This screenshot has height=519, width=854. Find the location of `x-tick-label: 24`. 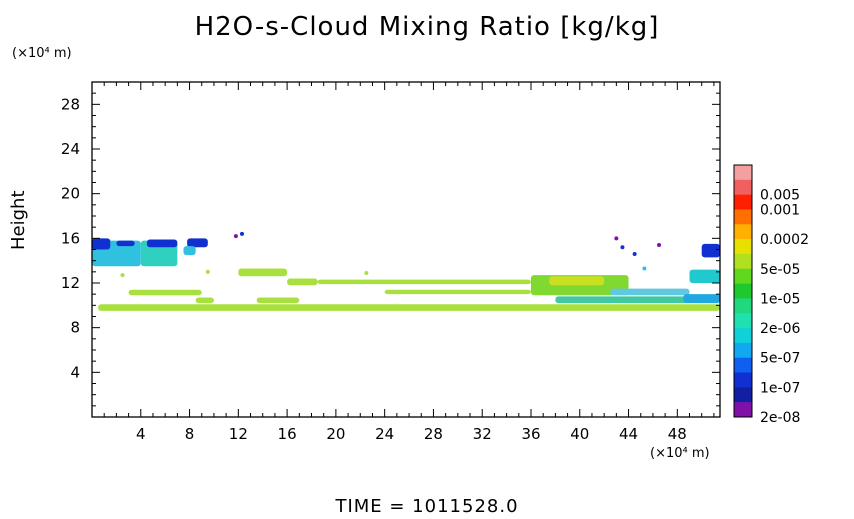

x-tick-label: 24 is located at coordinates (384, 434).